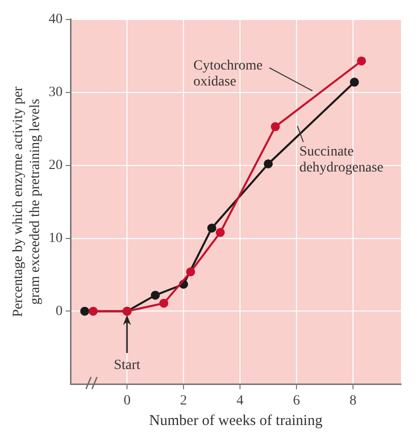 This screenshot has width=417, height=442. Describe the element at coordinates (296, 400) in the screenshot. I see `x-tick-label: 6` at that location.